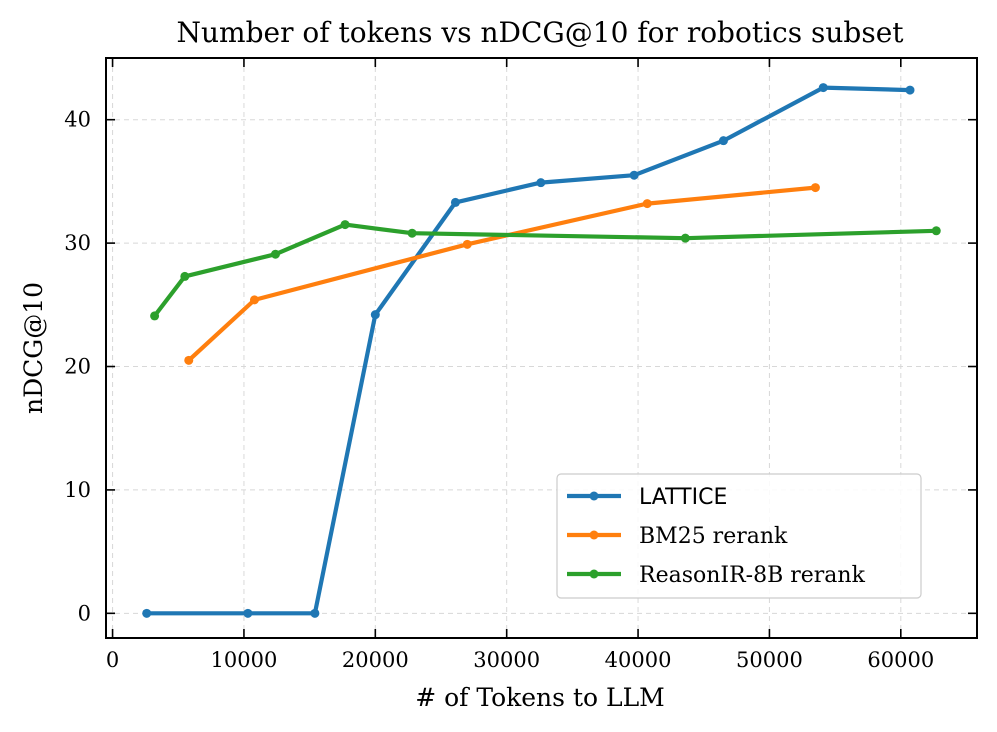 The height and width of the screenshot is (732, 997). I want to click on legend-box, so click(739, 536).